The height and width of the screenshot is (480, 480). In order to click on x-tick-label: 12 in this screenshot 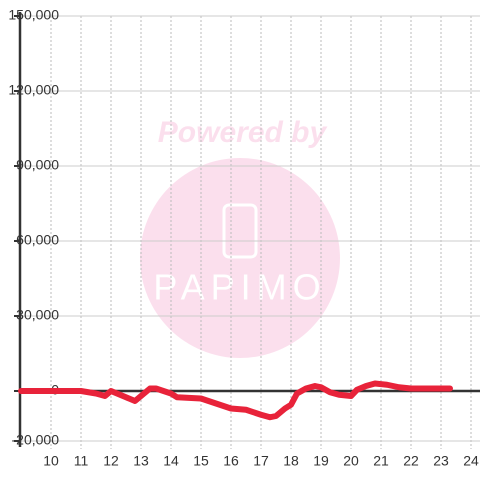, I will do `click(111, 461)`.